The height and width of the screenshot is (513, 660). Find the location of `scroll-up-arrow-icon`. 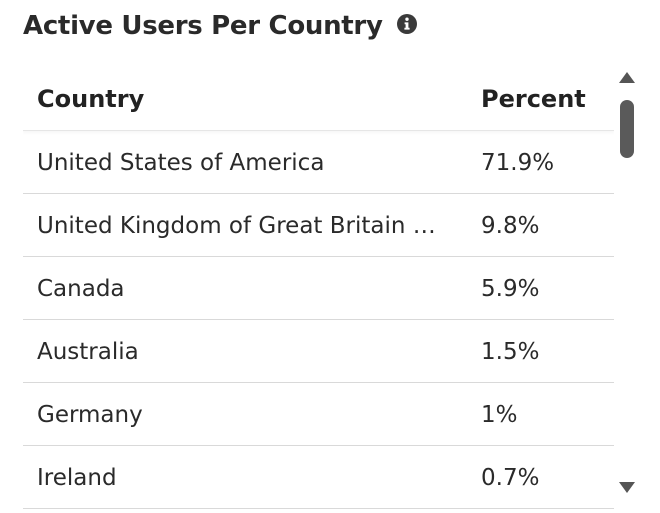

scroll-up-arrow-icon is located at coordinates (627, 77).